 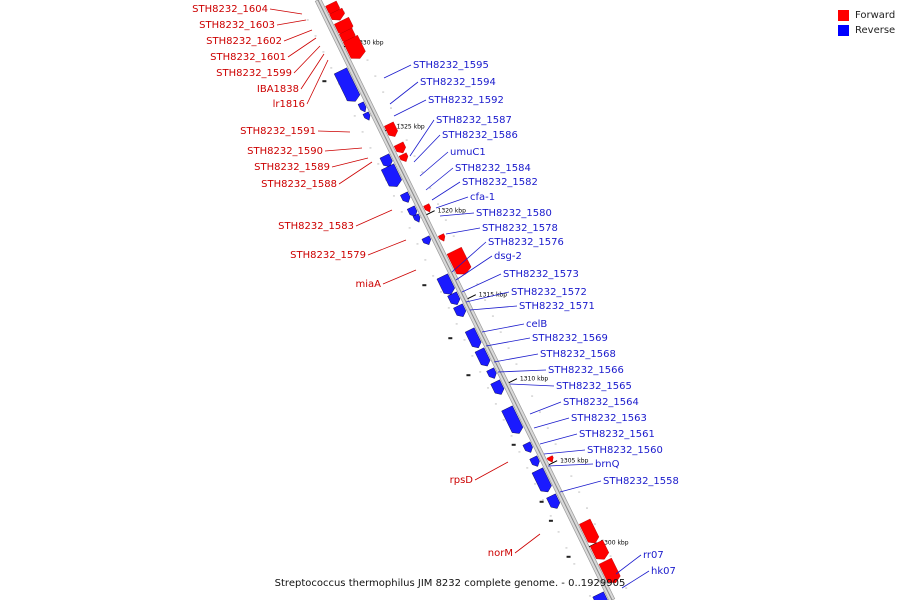 What do you see at coordinates (536, 324) in the screenshot?
I see `gene-label: celB` at bounding box center [536, 324].